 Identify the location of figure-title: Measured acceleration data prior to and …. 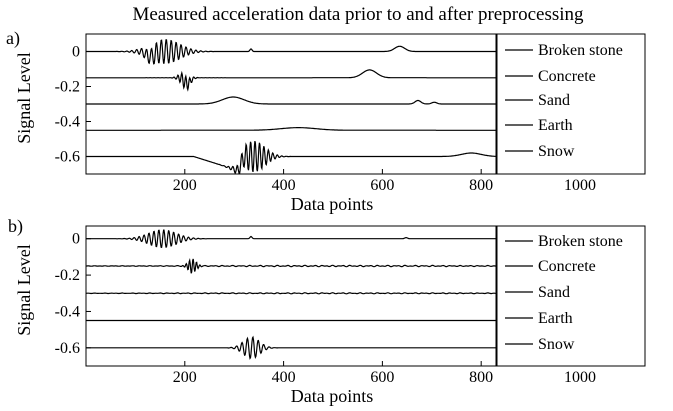
(358, 14).